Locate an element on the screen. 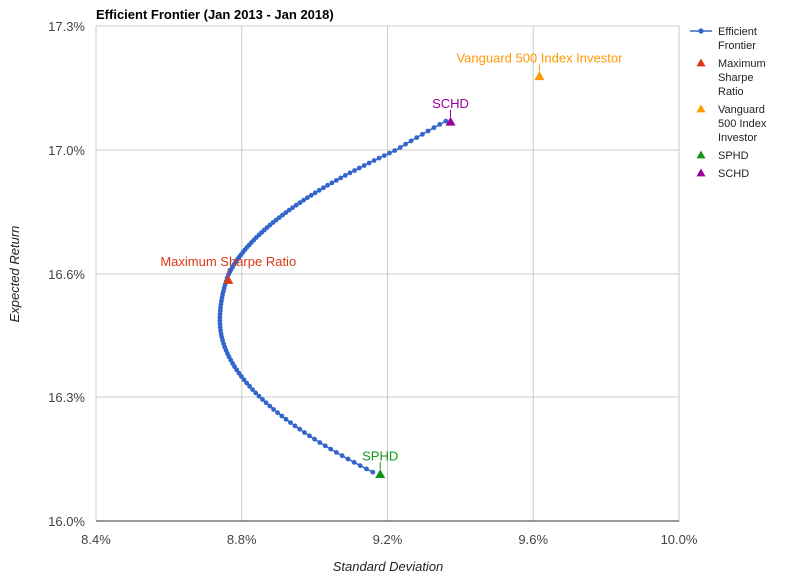  x-tick-label: 8.4% is located at coordinates (96, 539).